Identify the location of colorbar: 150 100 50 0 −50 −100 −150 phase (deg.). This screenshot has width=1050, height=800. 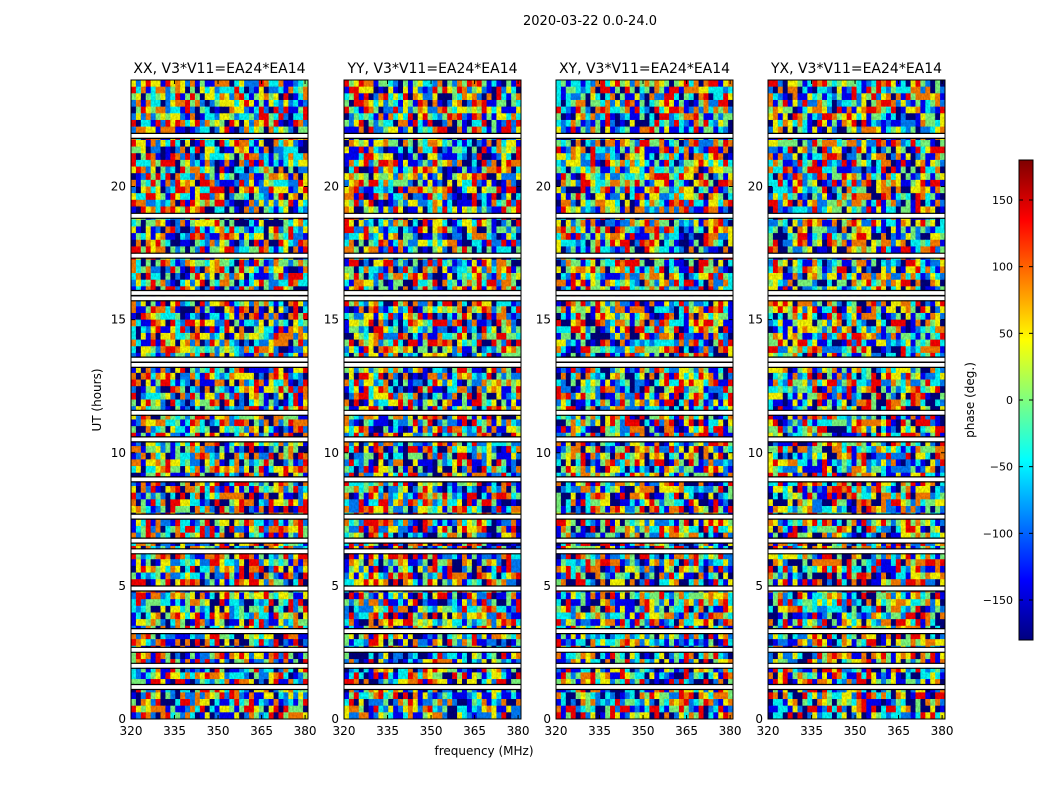
(998, 400).